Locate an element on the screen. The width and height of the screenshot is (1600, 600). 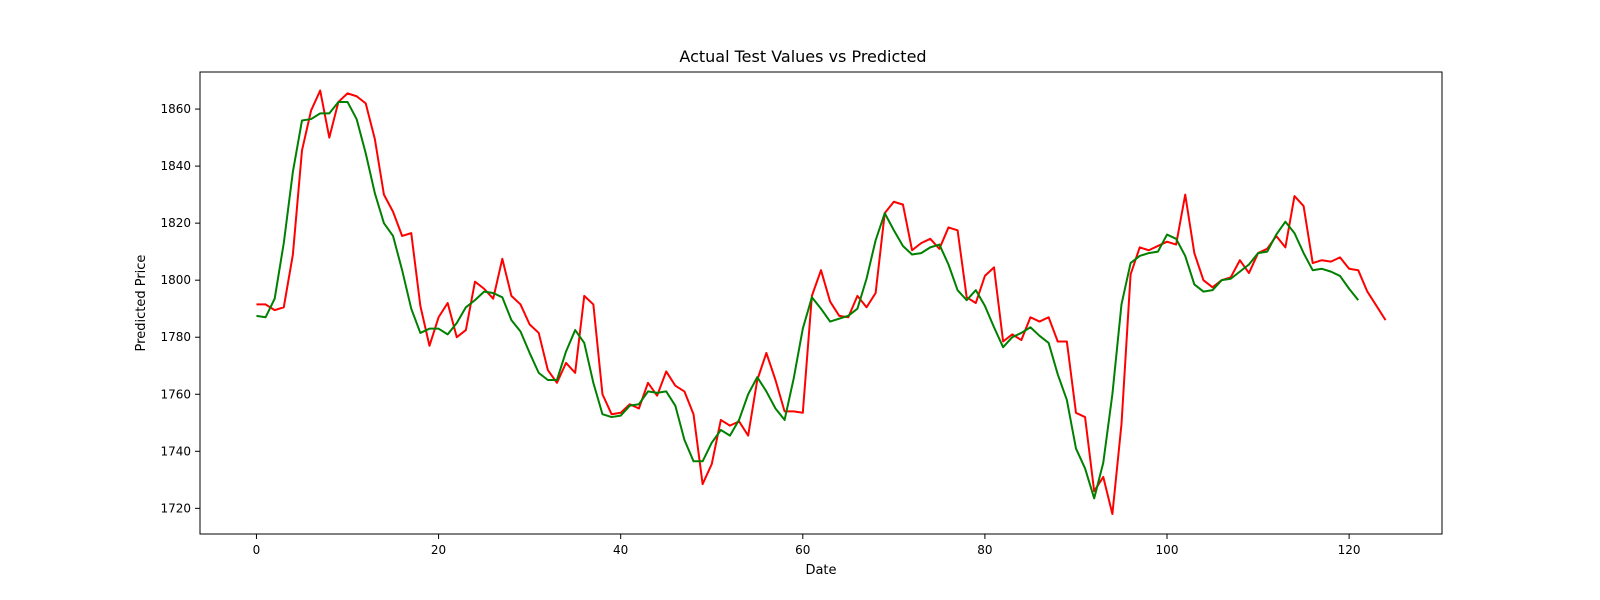
y-tick-label: 1840 is located at coordinates (175, 166).